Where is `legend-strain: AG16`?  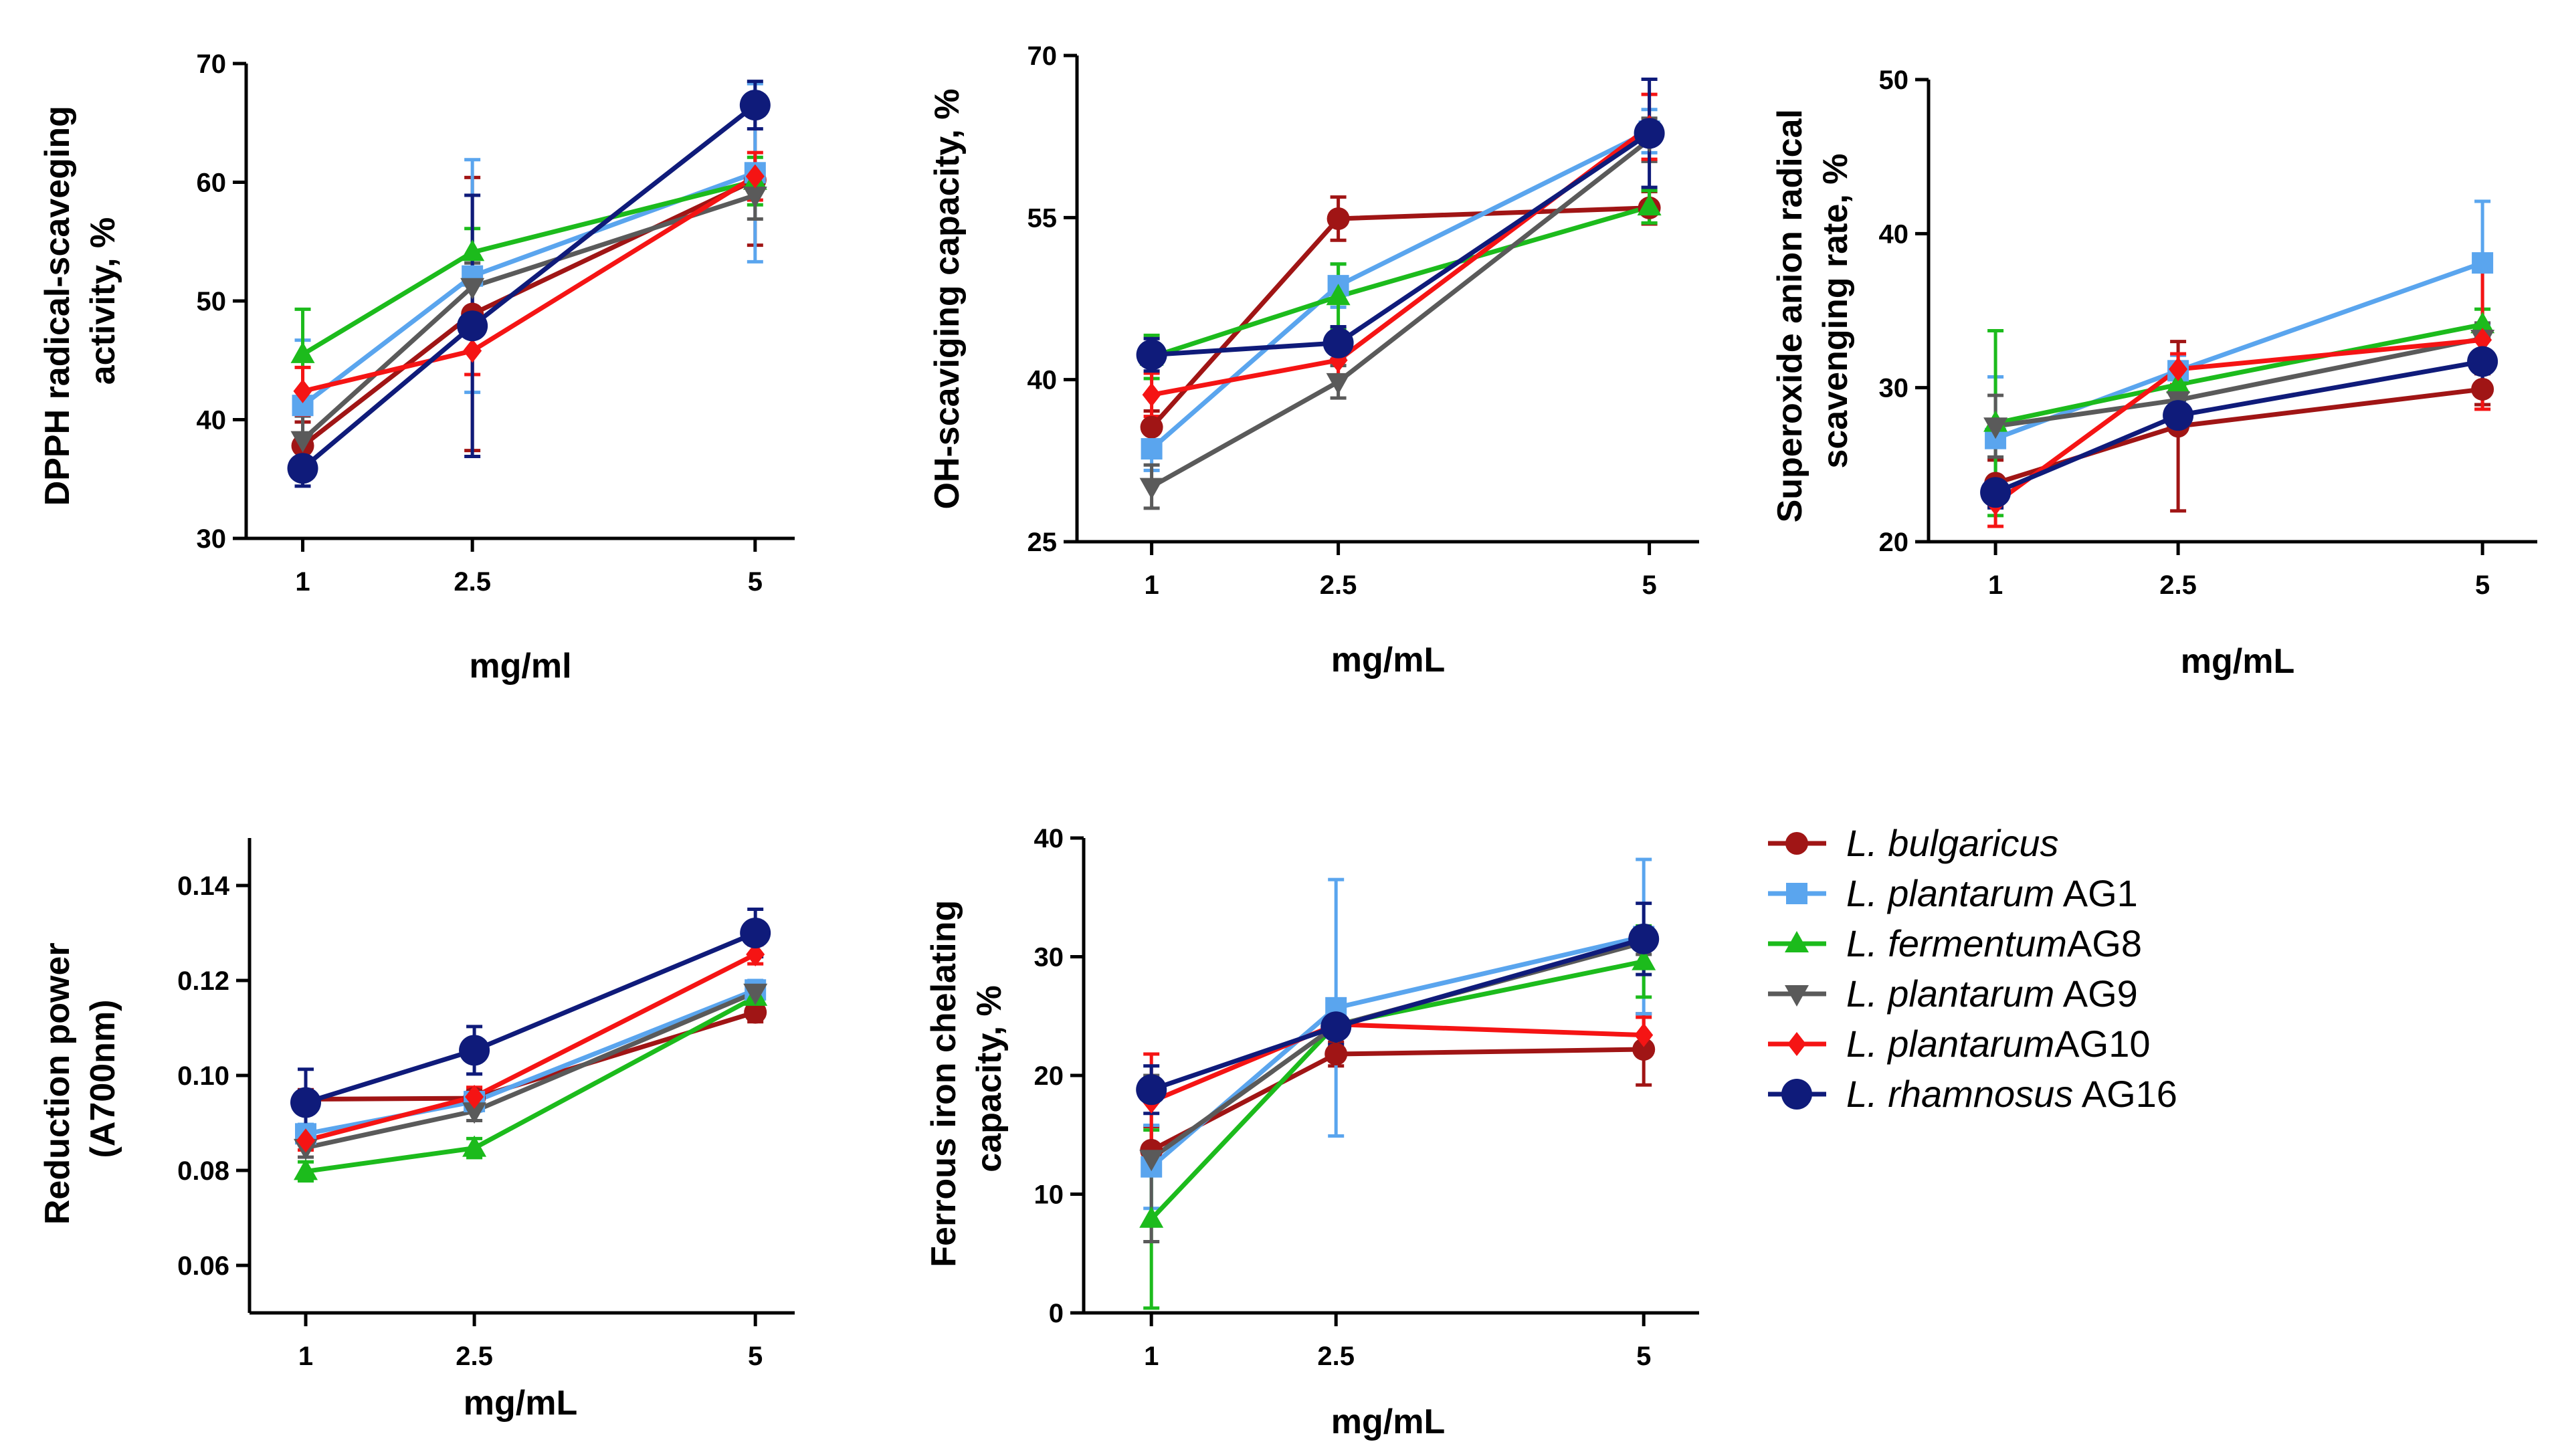 legend-strain: AG16 is located at coordinates (2125, 1094).